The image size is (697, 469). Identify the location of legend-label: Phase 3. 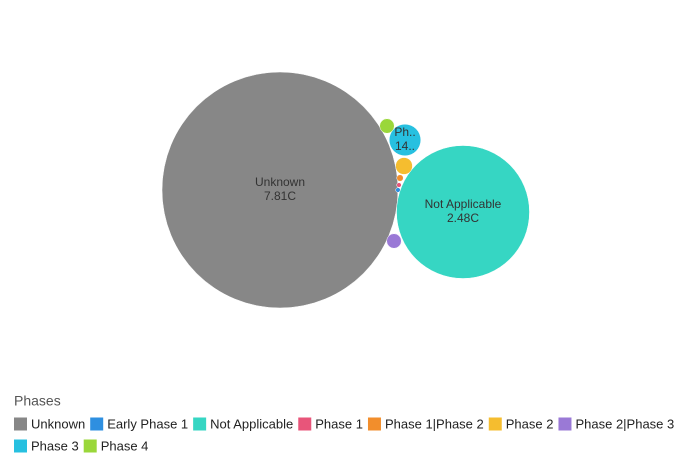
(55, 445).